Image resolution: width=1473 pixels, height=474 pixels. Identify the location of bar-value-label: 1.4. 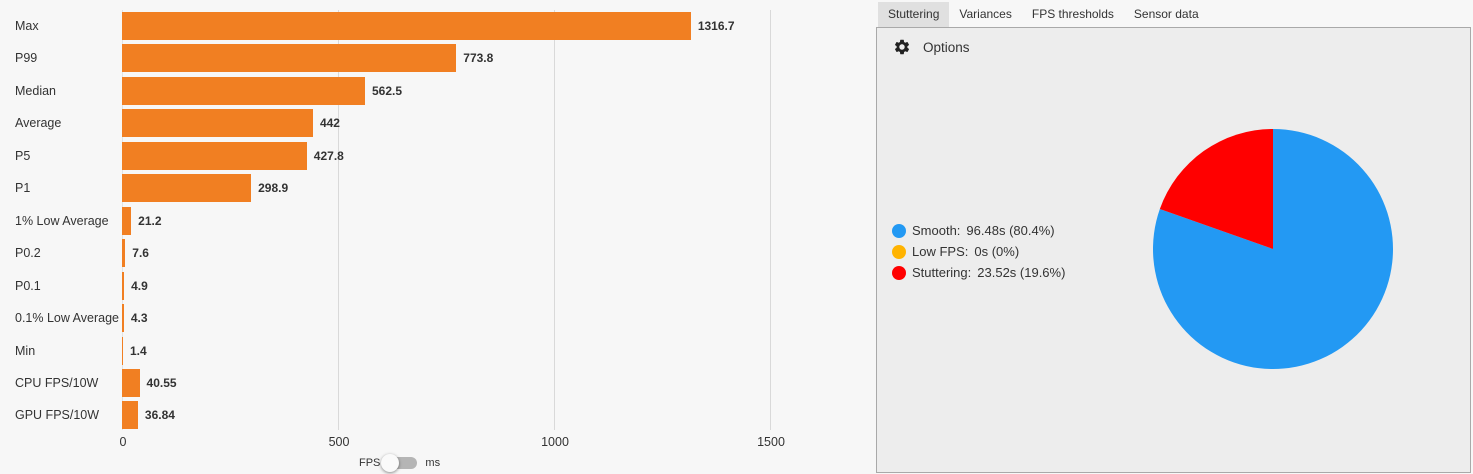
(138, 351).